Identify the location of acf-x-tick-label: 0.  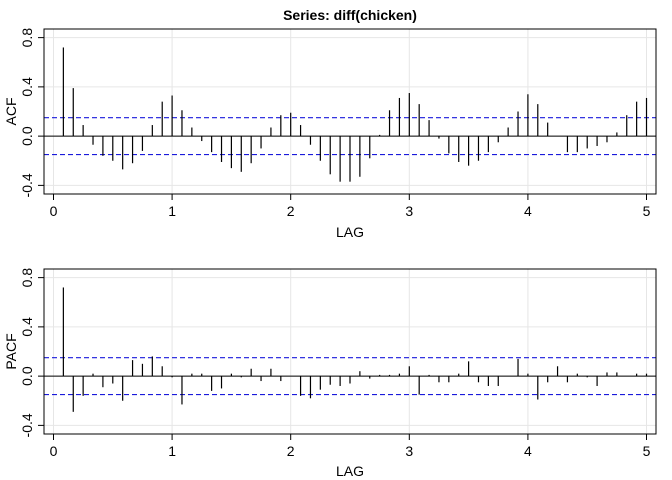
(54, 211).